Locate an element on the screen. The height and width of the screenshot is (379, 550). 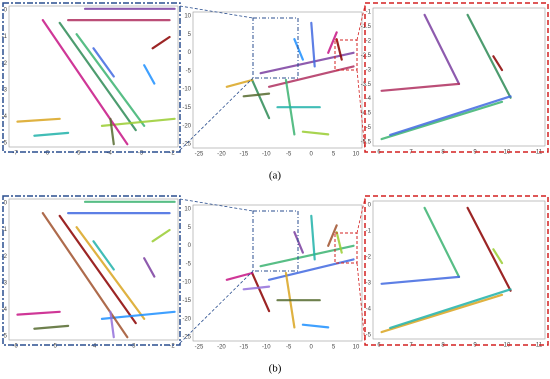
x-tick-label: 5 is located at coordinates (334, 155).